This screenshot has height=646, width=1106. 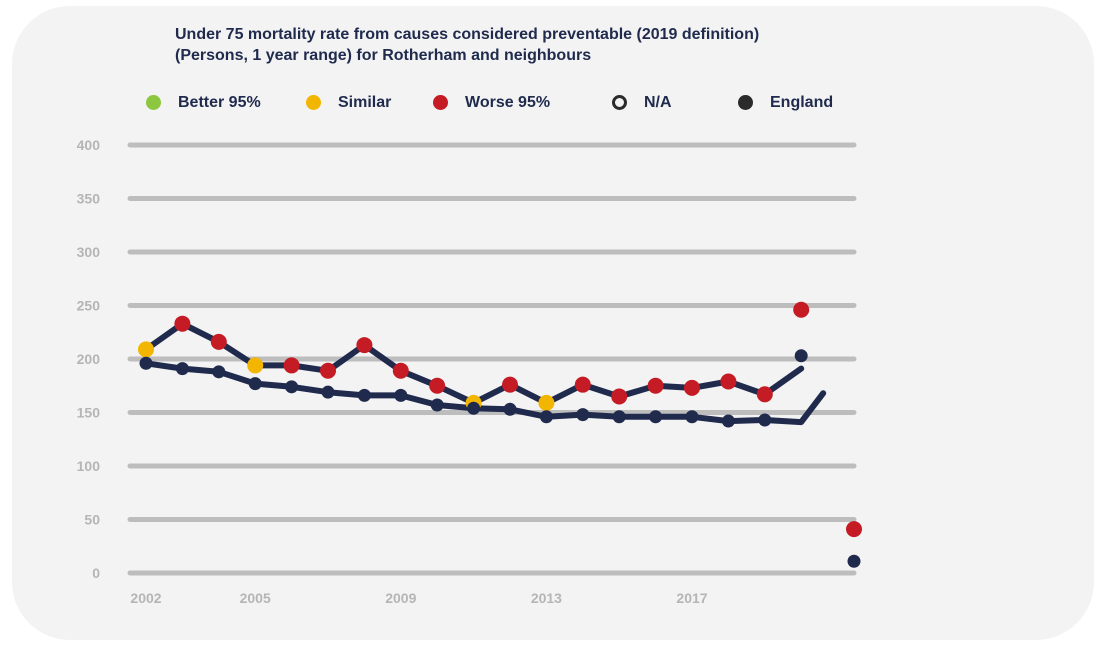 I want to click on series-lines, so click(x=485, y=373).